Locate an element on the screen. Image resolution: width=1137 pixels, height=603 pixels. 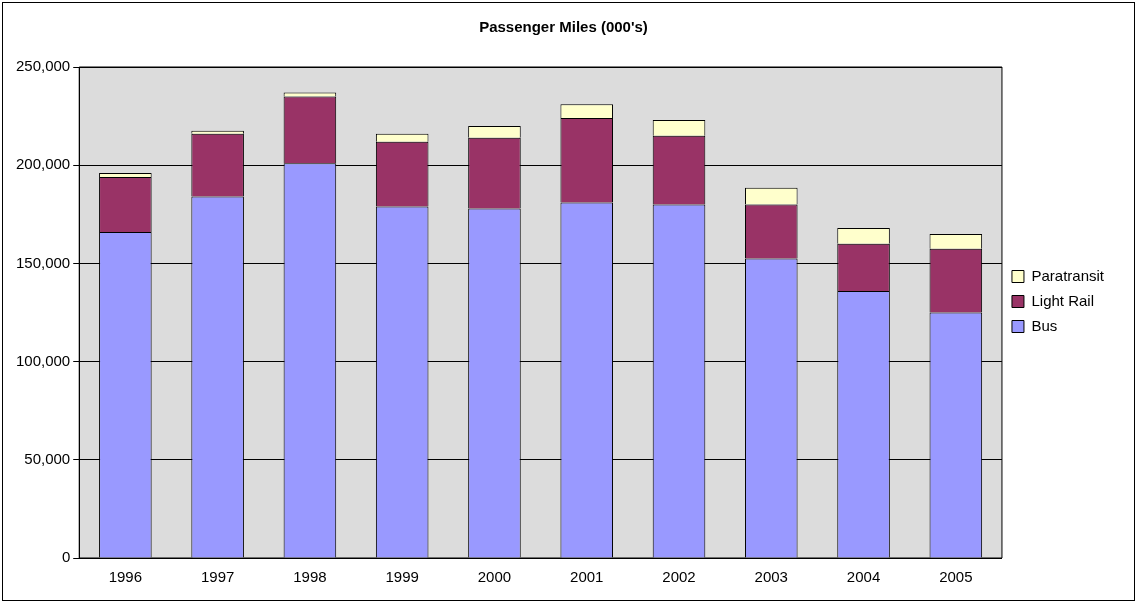
legend-label: Paratransit is located at coordinates (1068, 275).